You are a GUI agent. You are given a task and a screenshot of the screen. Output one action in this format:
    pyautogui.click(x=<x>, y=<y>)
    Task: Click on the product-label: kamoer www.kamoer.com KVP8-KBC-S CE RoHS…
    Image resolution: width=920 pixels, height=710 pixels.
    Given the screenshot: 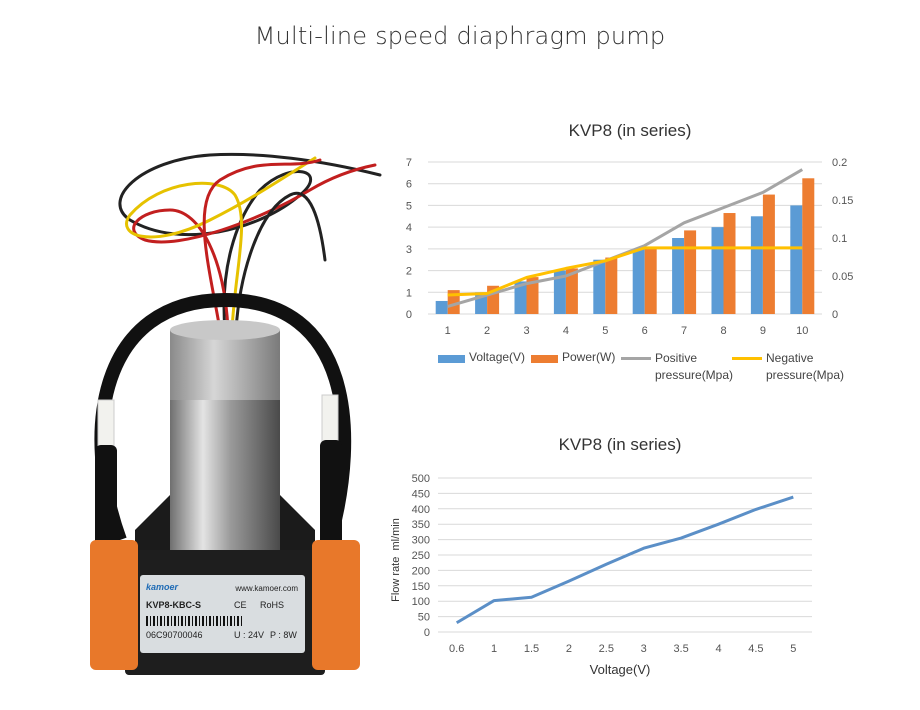 What is the action you would take?
    pyautogui.click(x=223, y=615)
    